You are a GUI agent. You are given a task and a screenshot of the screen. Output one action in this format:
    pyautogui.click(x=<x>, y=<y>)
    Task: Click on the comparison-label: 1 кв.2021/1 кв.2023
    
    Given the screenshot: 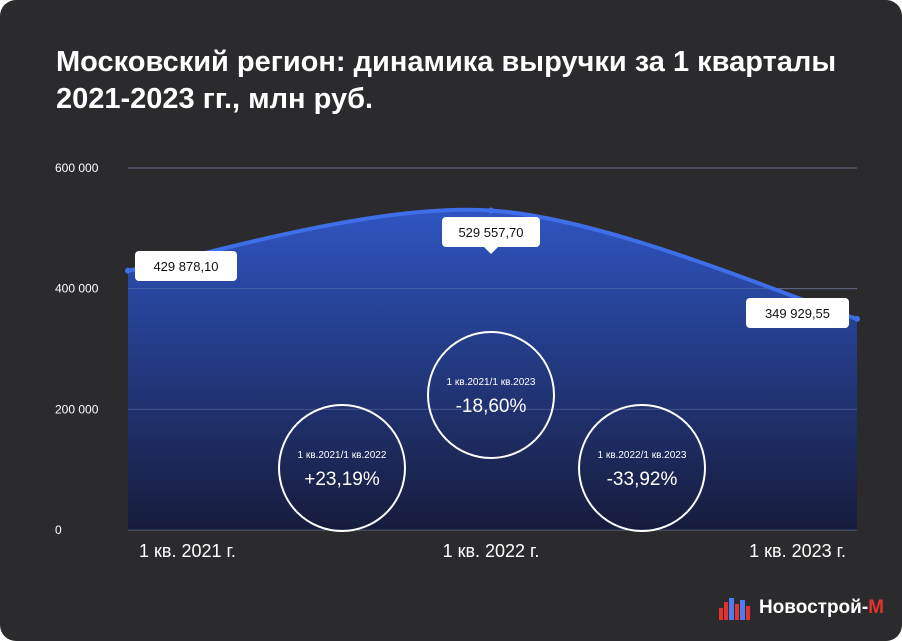 What is the action you would take?
    pyautogui.click(x=491, y=382)
    